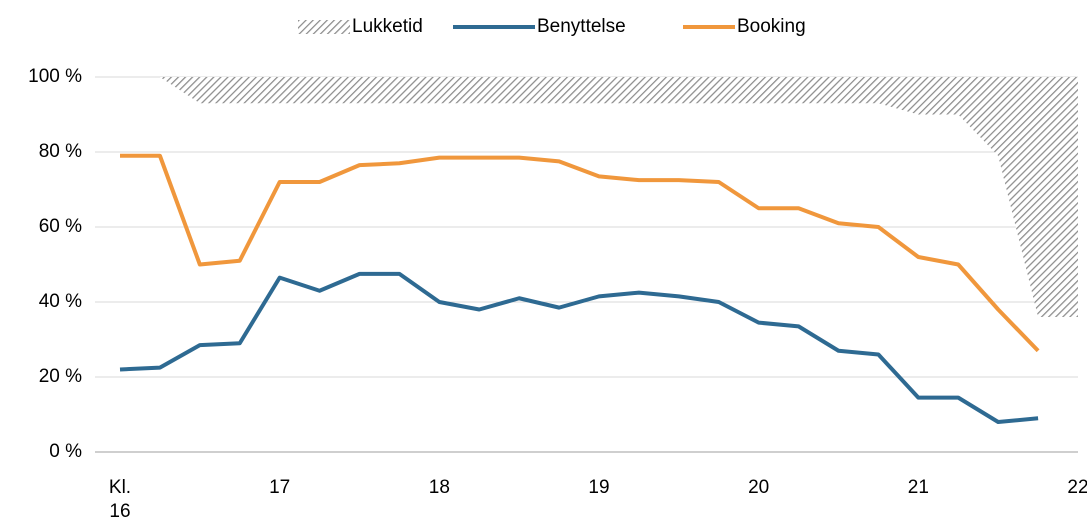 This screenshot has width=1087, height=527. I want to click on legend-label: Benyttelse, so click(581, 26).